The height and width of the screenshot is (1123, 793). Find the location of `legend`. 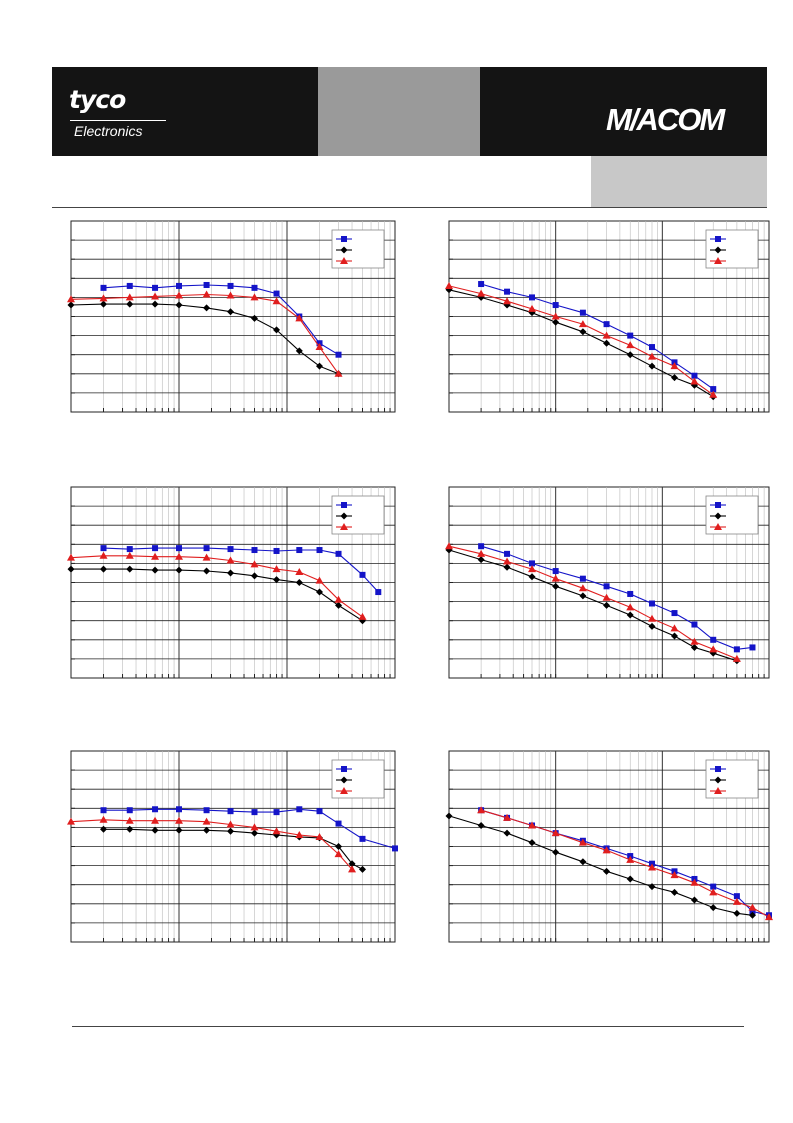

legend is located at coordinates (732, 249).